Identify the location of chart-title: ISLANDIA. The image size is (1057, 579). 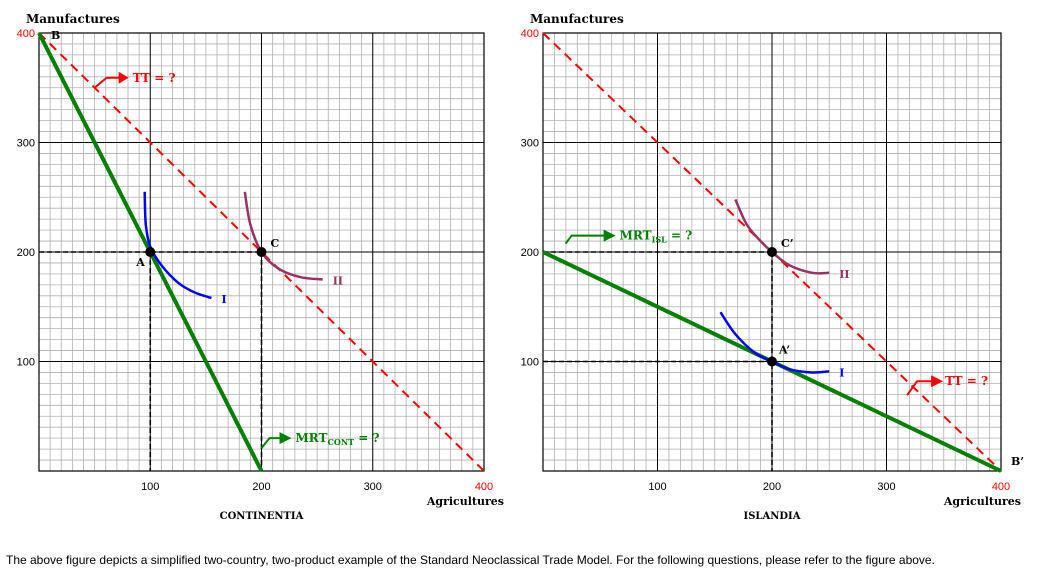
(772, 516).